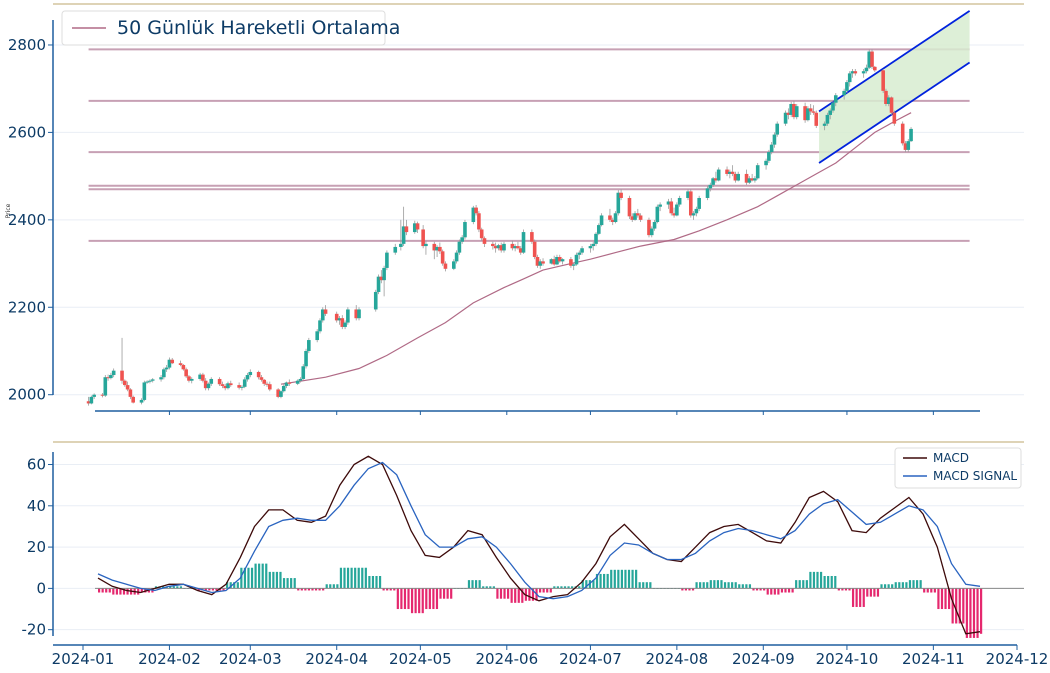 This screenshot has height=673, width=1050. What do you see at coordinates (41, 588) in the screenshot?
I see `macd-ytick-label-1: 0` at bounding box center [41, 588].